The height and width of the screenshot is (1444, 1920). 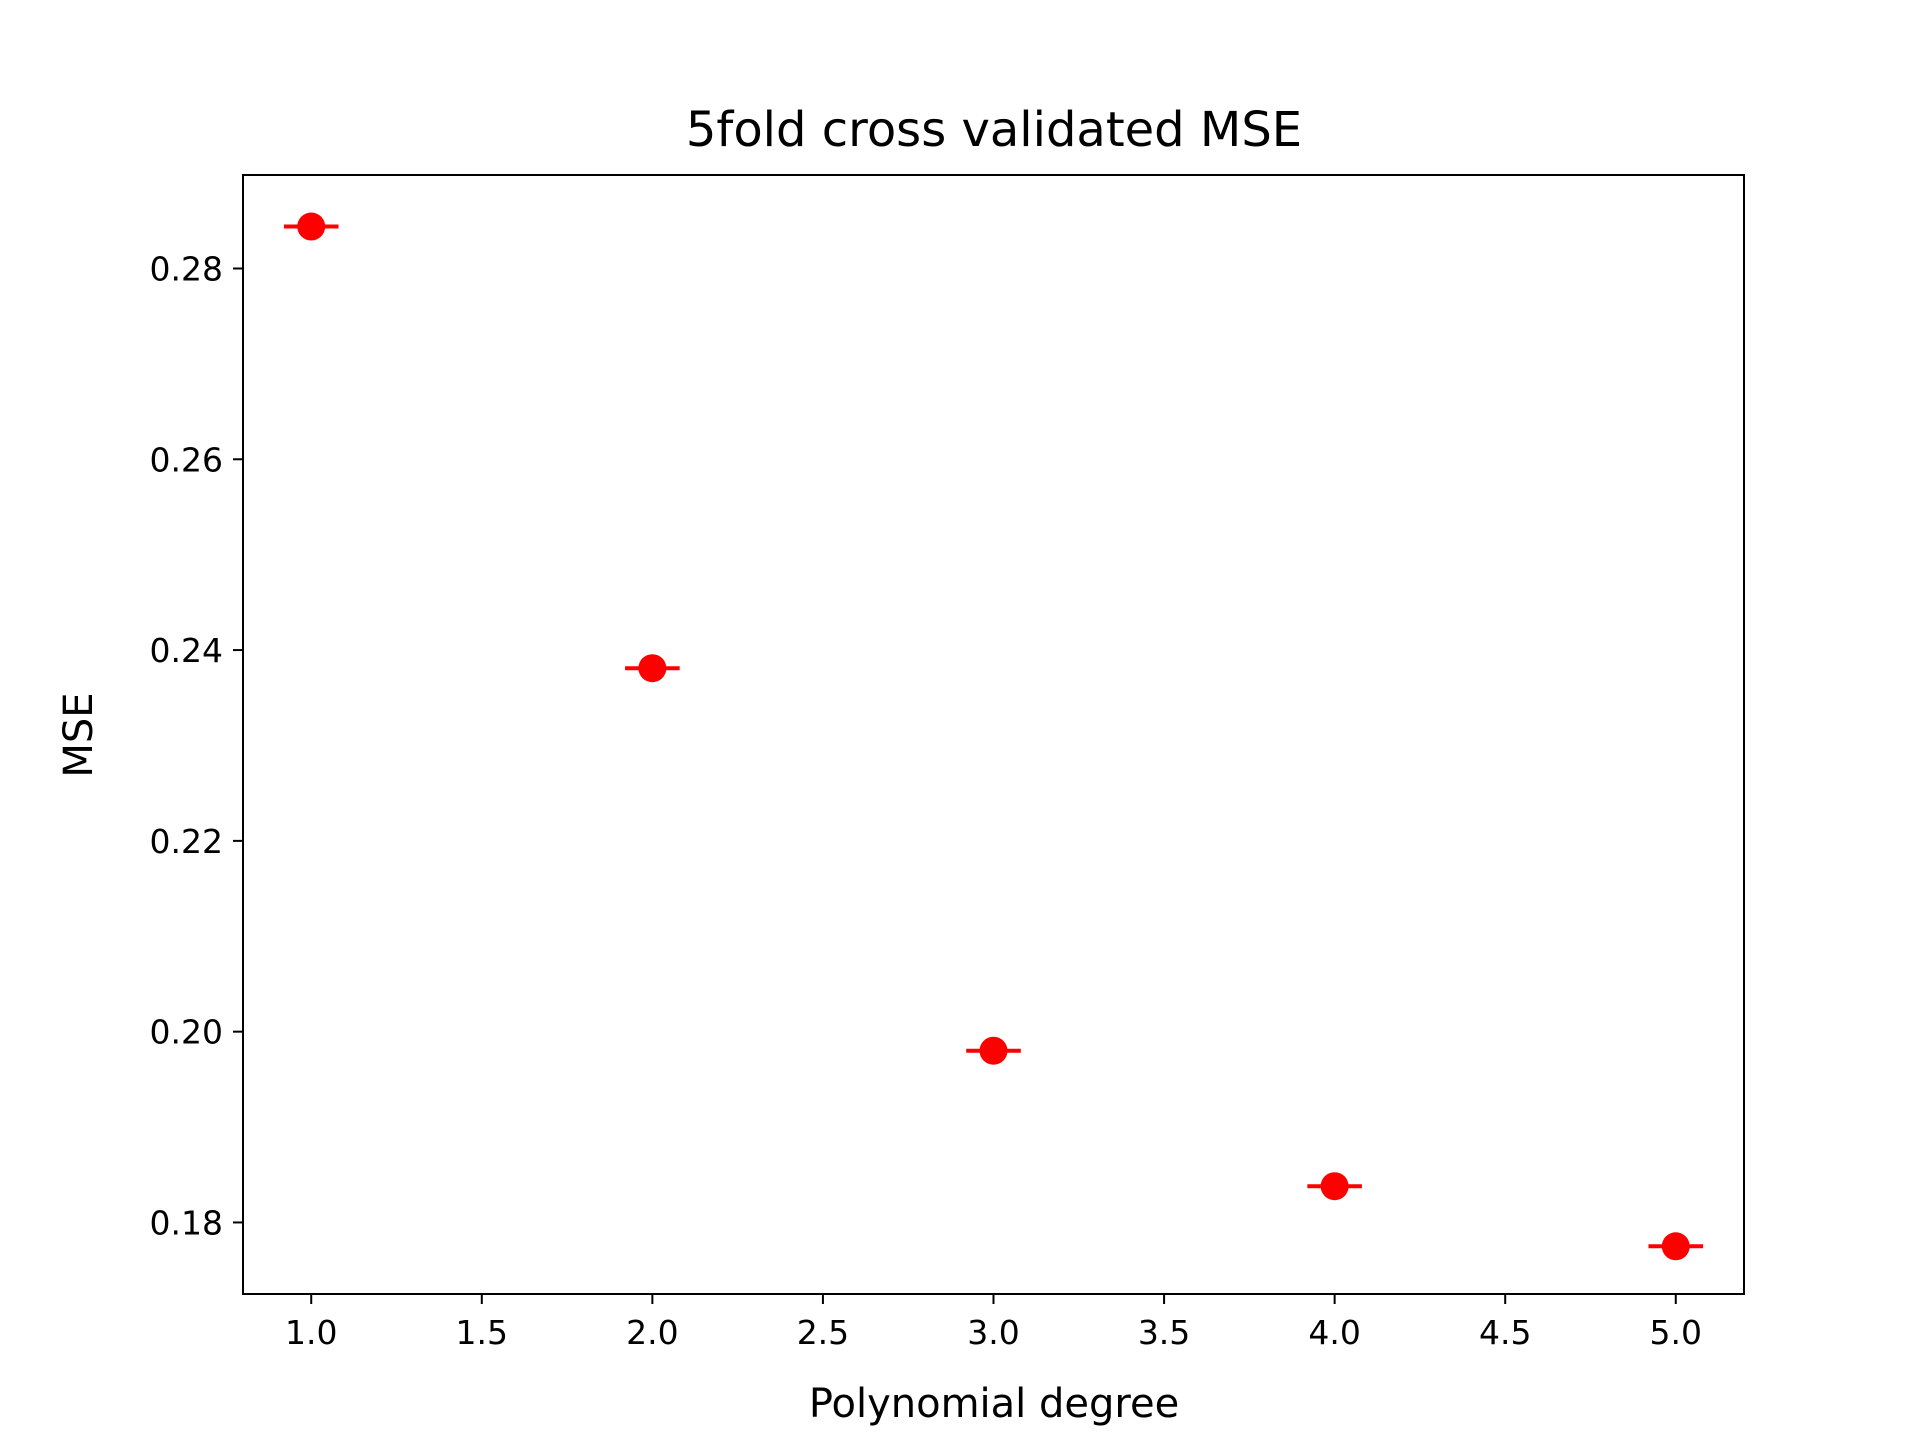 What do you see at coordinates (186, 1222) in the screenshot?
I see `y-tick-label: 0.18` at bounding box center [186, 1222].